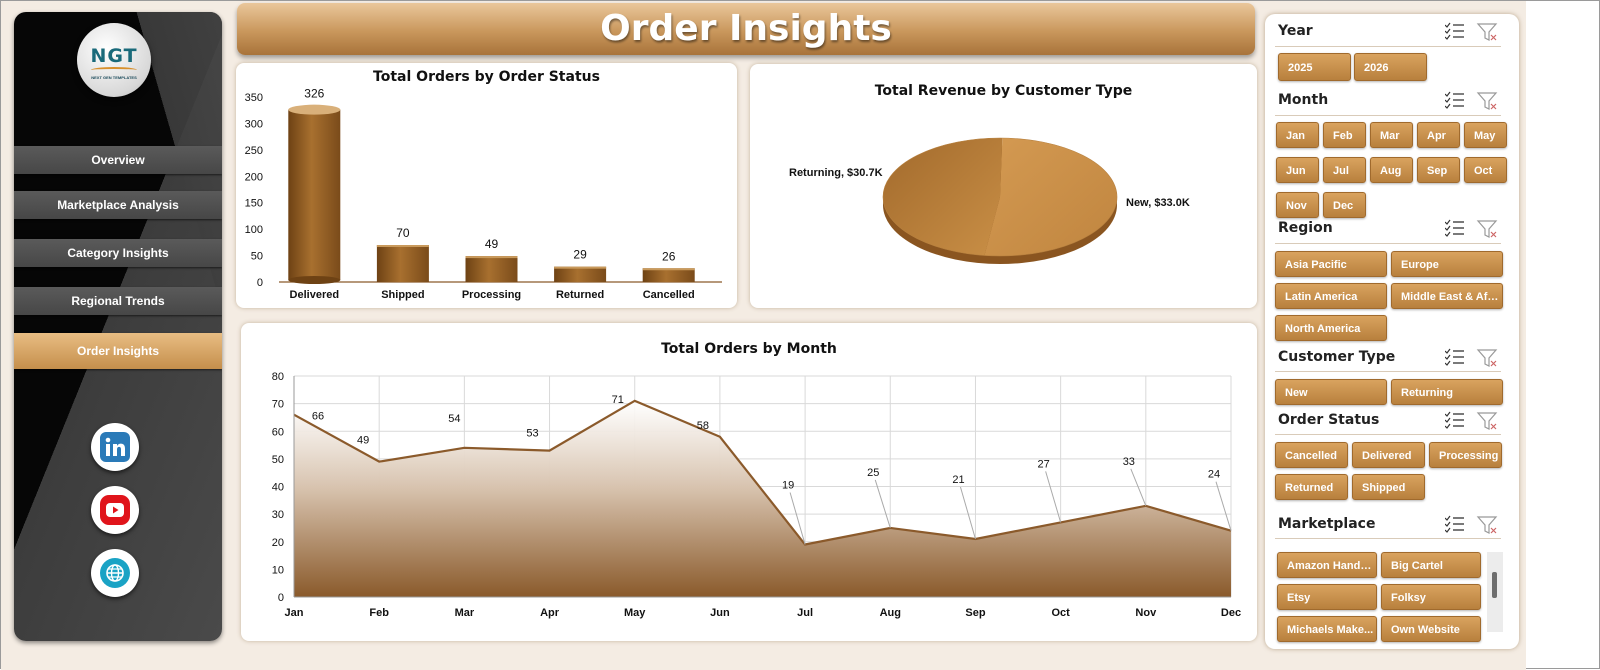 The width and height of the screenshot is (1600, 670). Describe the element at coordinates (278, 543) in the screenshot. I see `y-tick-label: 20` at that location.